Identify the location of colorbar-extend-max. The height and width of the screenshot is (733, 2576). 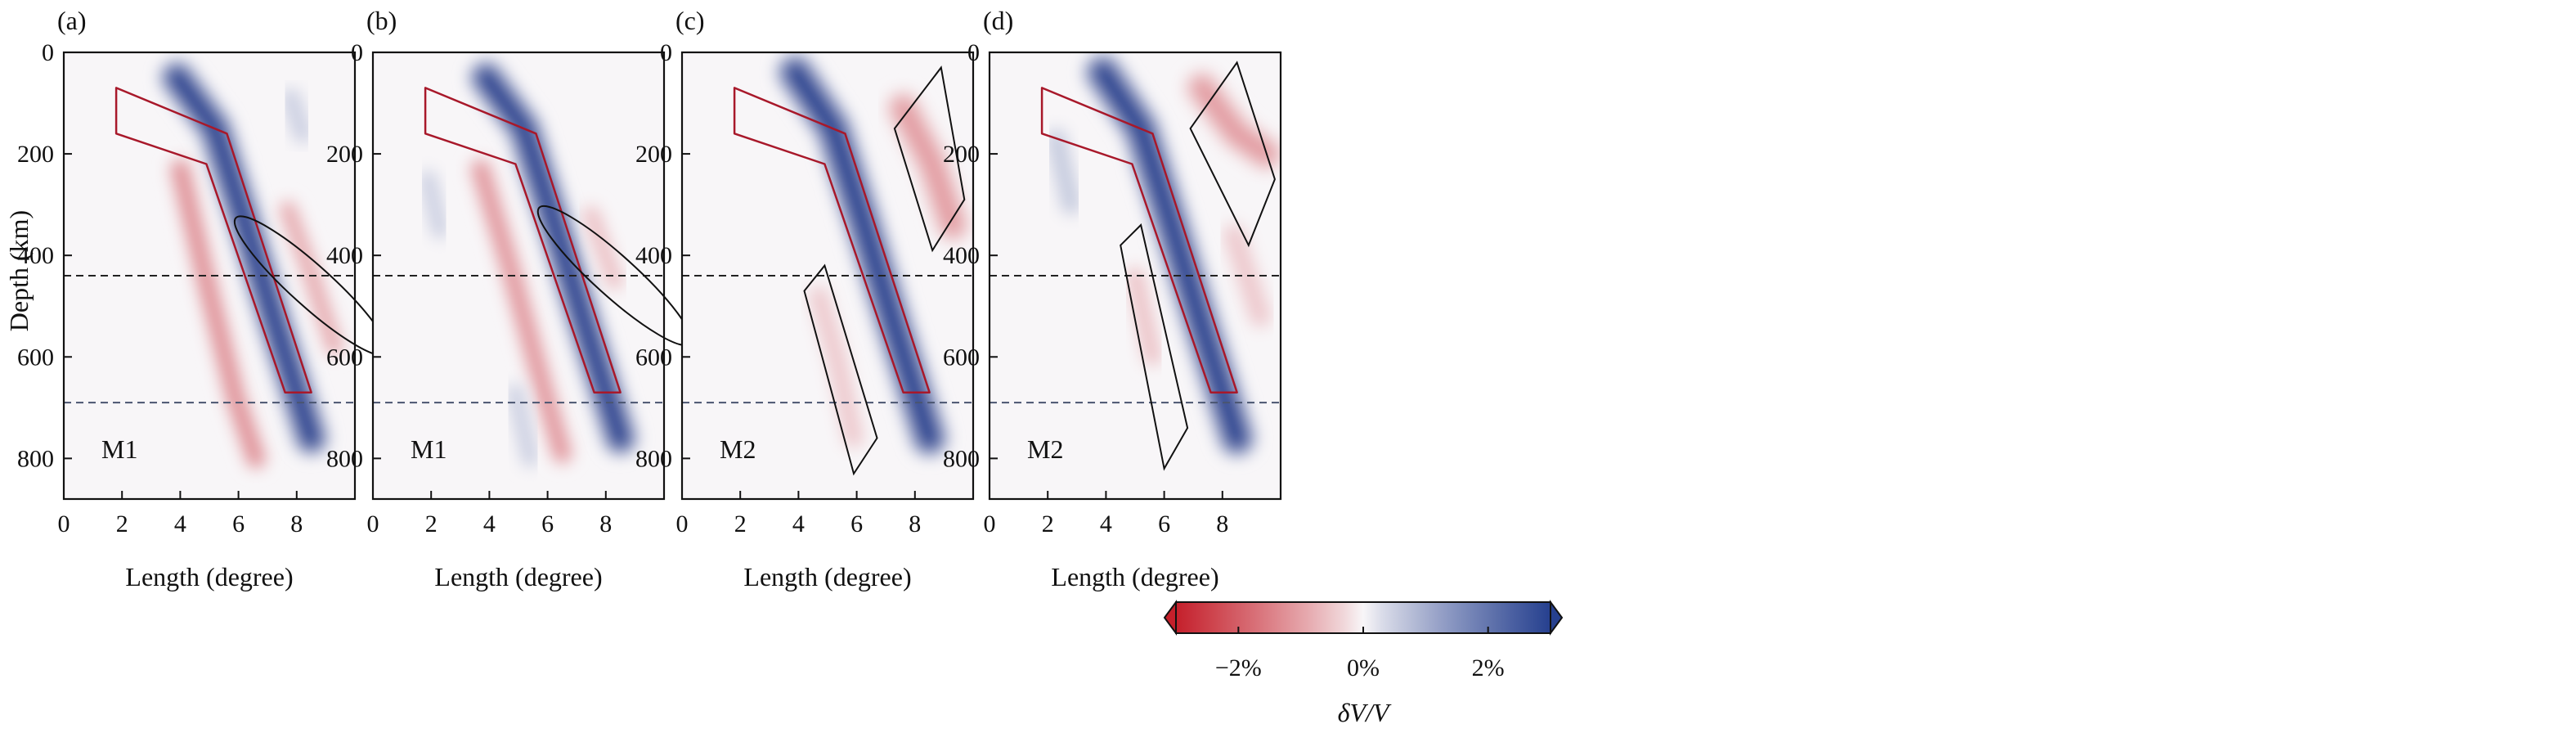
(1557, 617).